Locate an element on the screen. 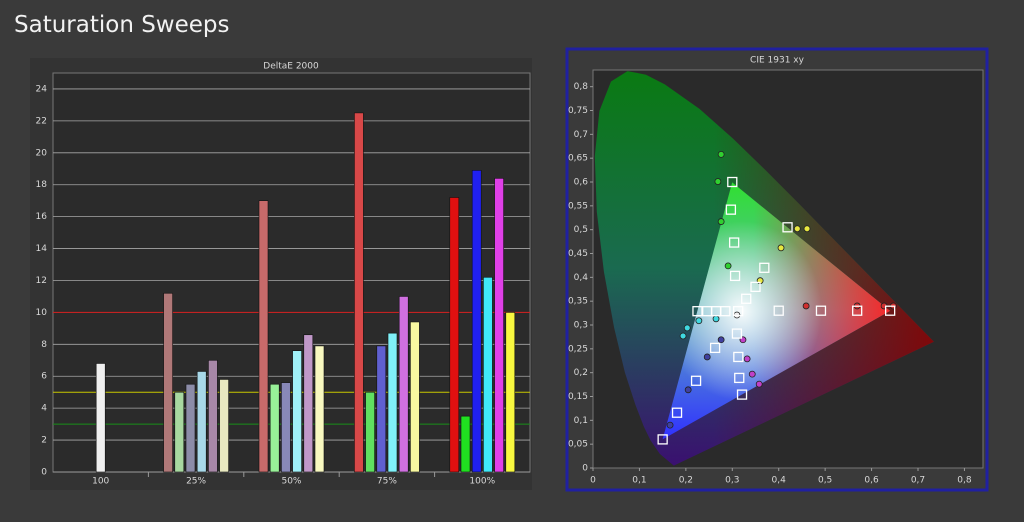 This screenshot has height=522, width=1024. x-tick-label: 0,8 is located at coordinates (964, 481).